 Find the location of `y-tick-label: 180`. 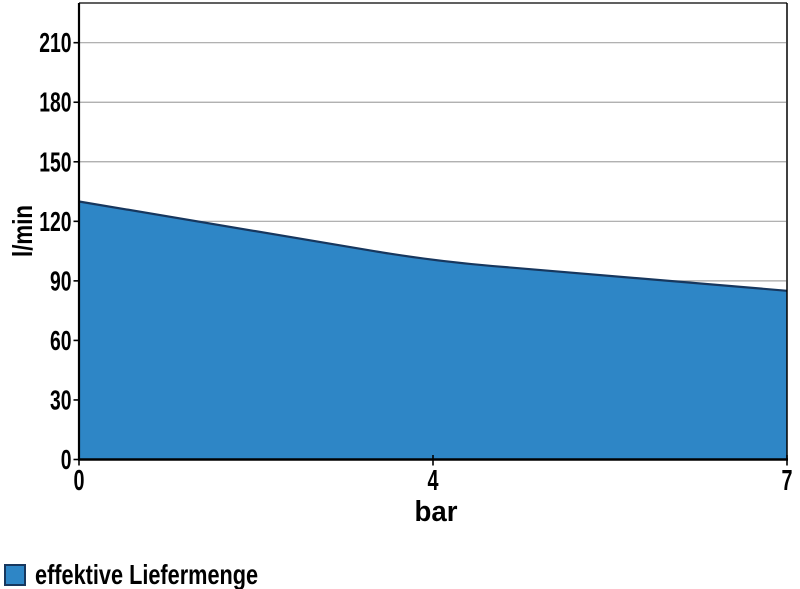

y-tick-label: 180 is located at coordinates (55, 102).